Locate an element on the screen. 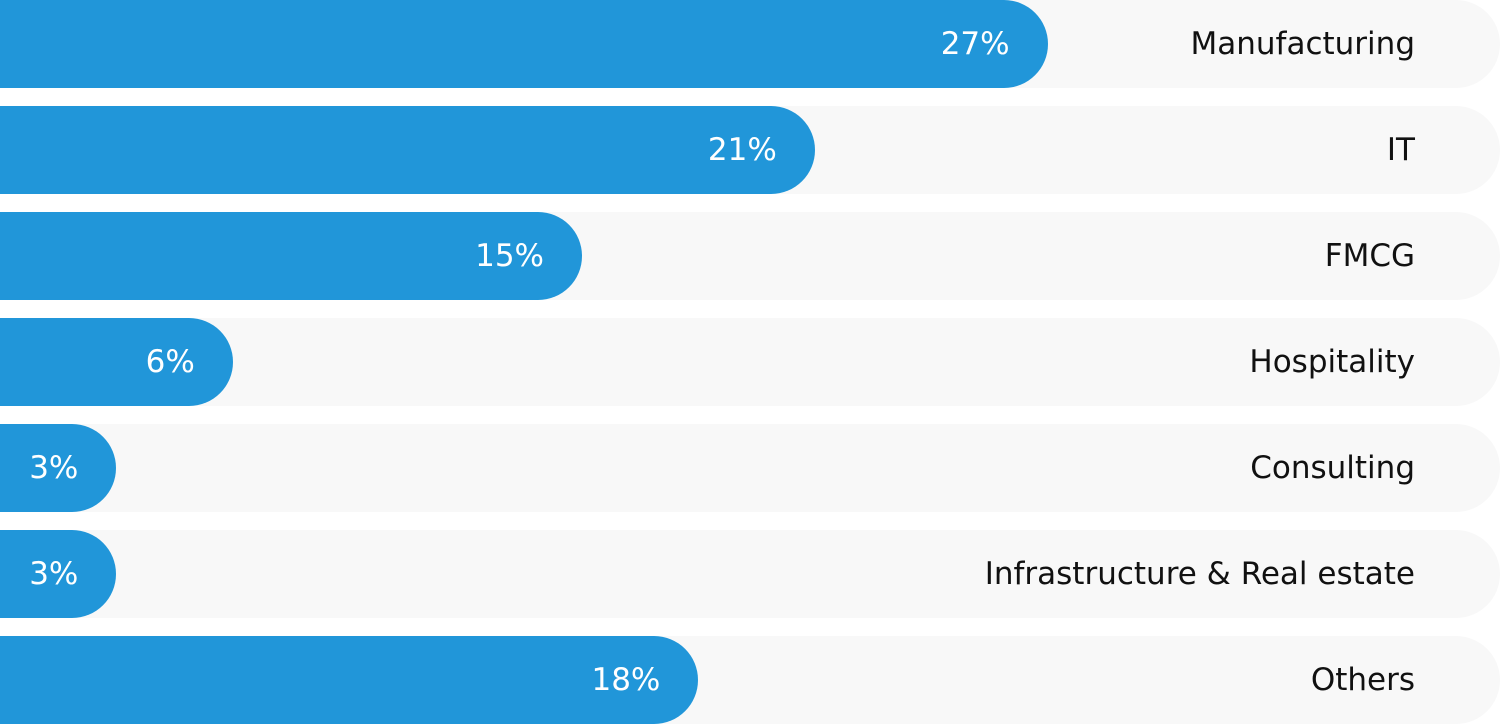 The height and width of the screenshot is (724, 1500). category-label: IT is located at coordinates (1400, 150).